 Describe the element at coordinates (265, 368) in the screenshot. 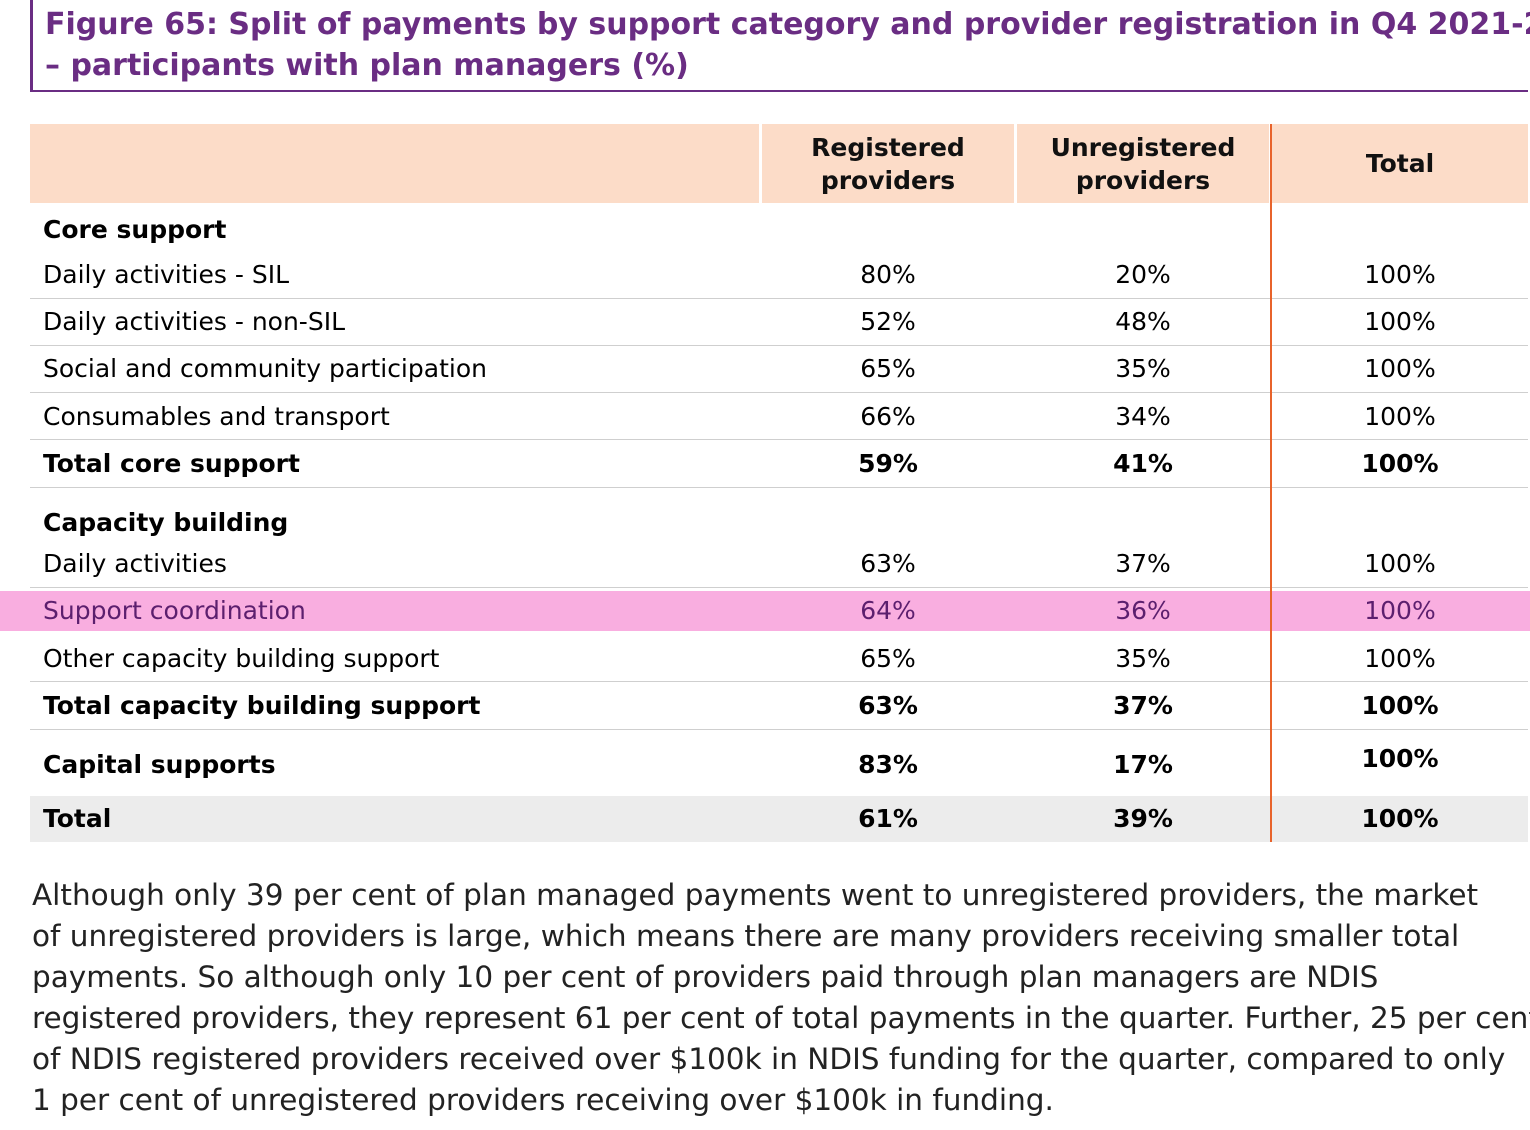

I see `row-label: Social and community participation` at that location.